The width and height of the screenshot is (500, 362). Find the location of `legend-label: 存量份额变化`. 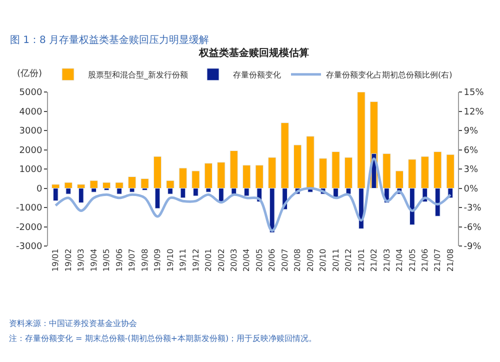

legend-label: 存量份额变化 is located at coordinates (257, 75).